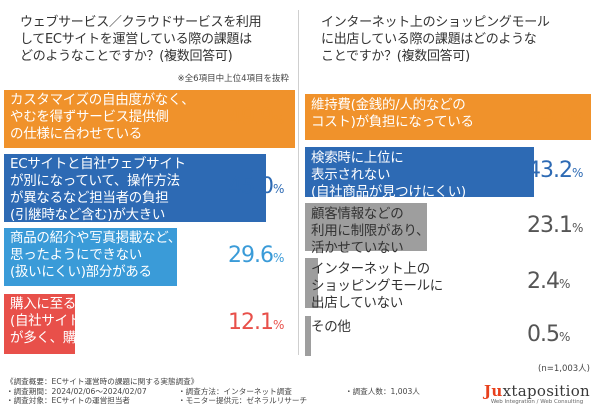 This screenshot has height=415, width=600. I want to click on data-label: 45.0%, so click(256, 186).